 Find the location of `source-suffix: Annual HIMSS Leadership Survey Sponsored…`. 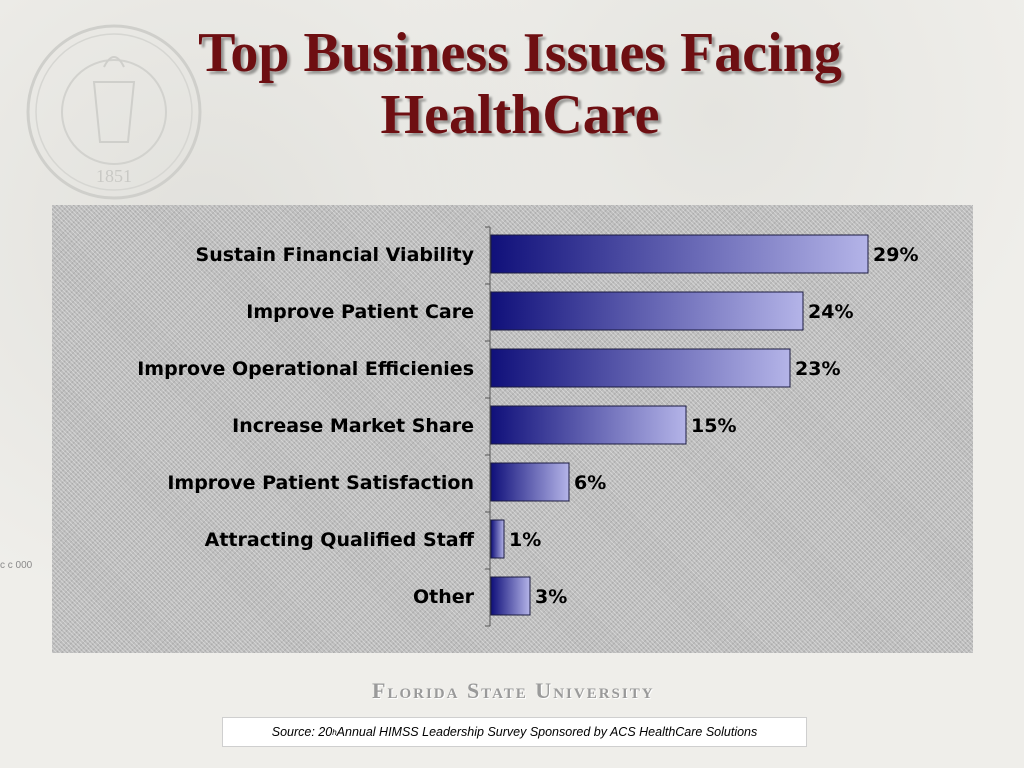

source-suffix: Annual HIMSS Leadership Survey Sponsored… is located at coordinates (547, 732).